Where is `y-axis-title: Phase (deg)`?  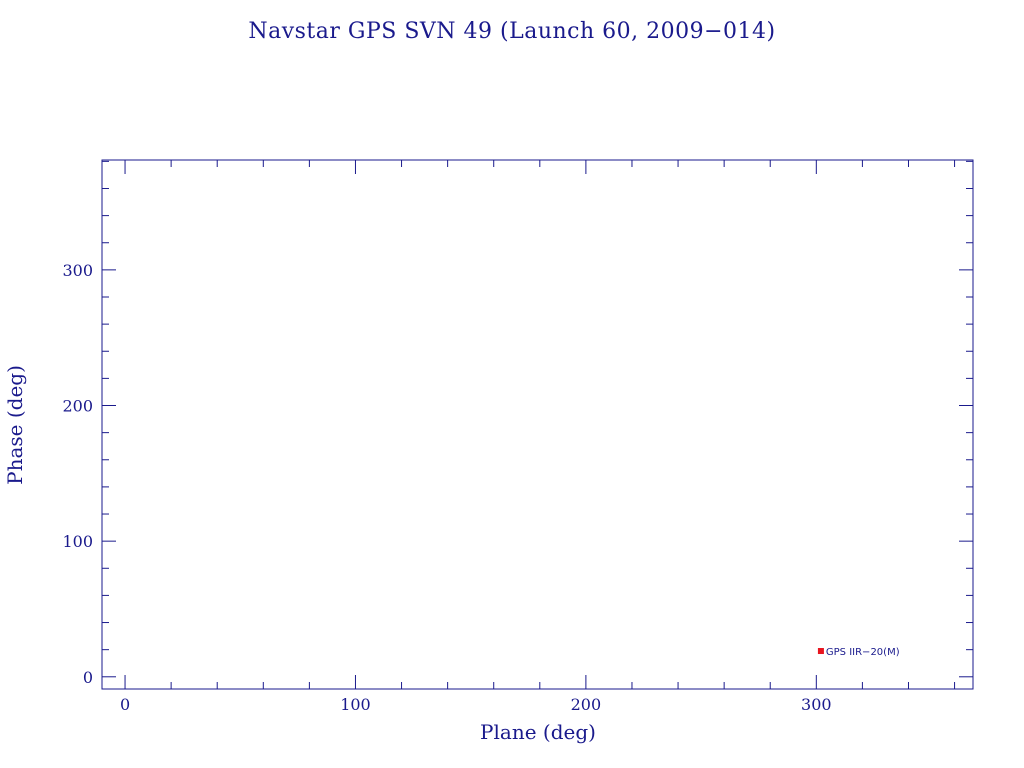 y-axis-title: Phase (deg) is located at coordinates (15, 425).